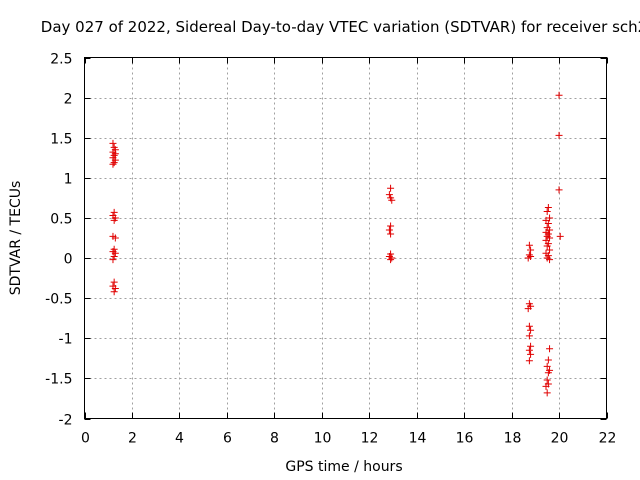 This screenshot has width=640, height=480. I want to click on x-tick-label: 0, so click(85, 439).